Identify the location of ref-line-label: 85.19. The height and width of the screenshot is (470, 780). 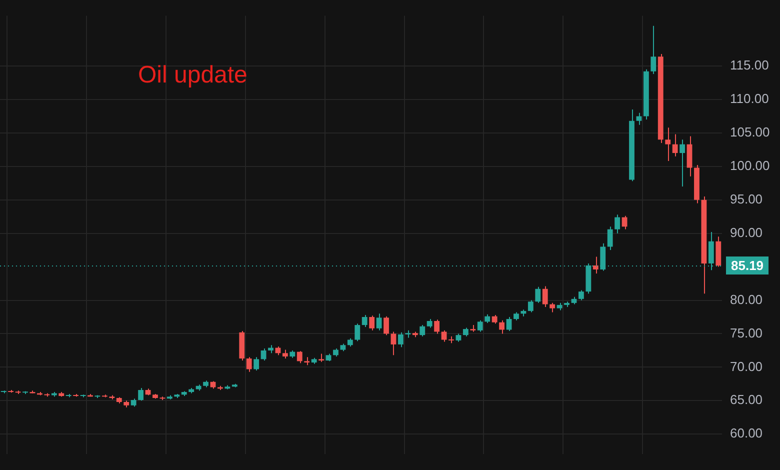
(747, 266).